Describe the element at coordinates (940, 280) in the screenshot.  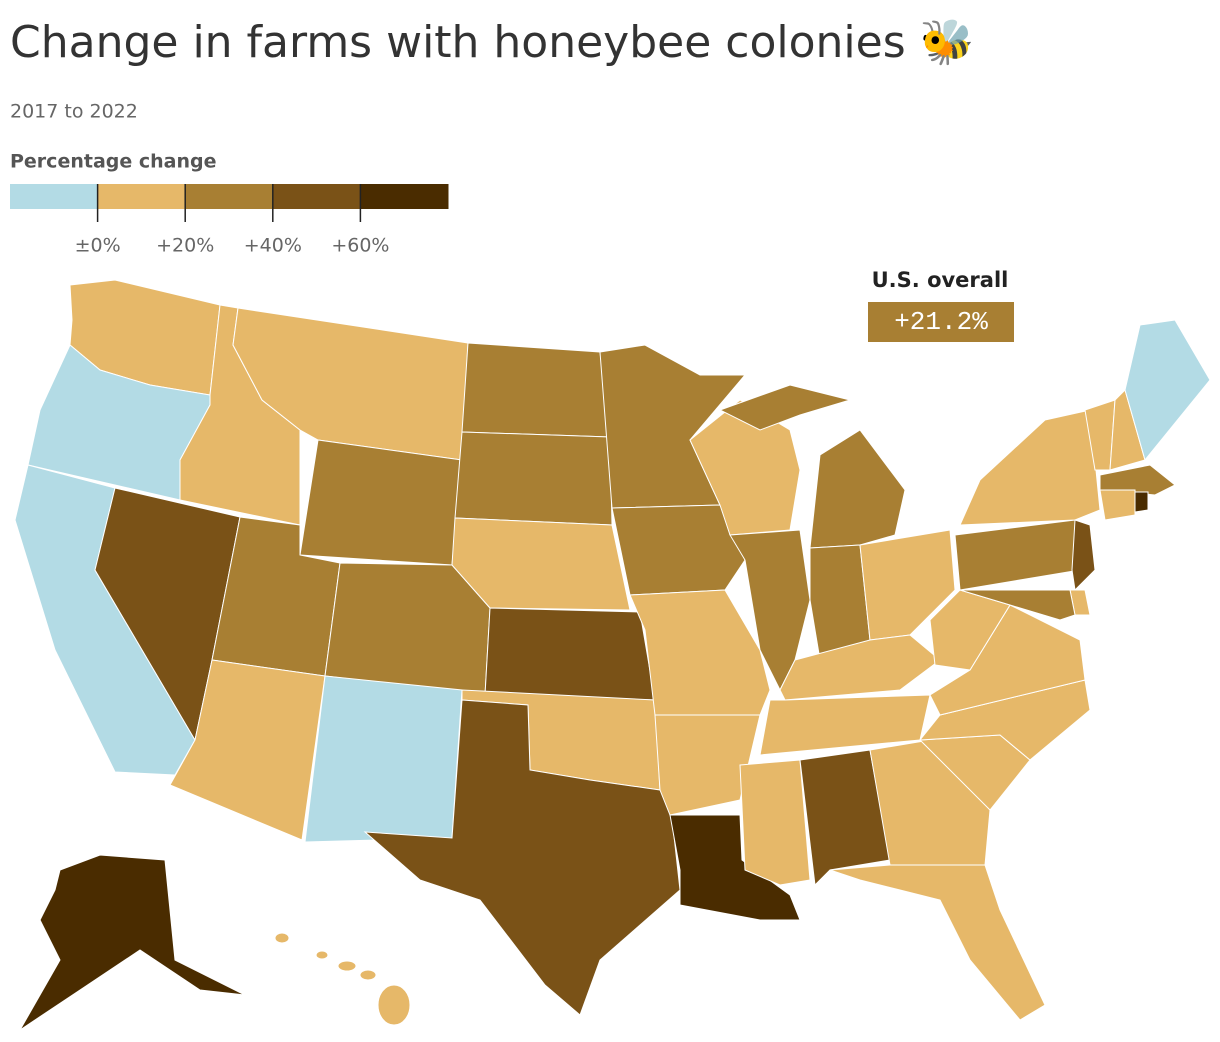
I see `overall-label: U.S. overall` at that location.